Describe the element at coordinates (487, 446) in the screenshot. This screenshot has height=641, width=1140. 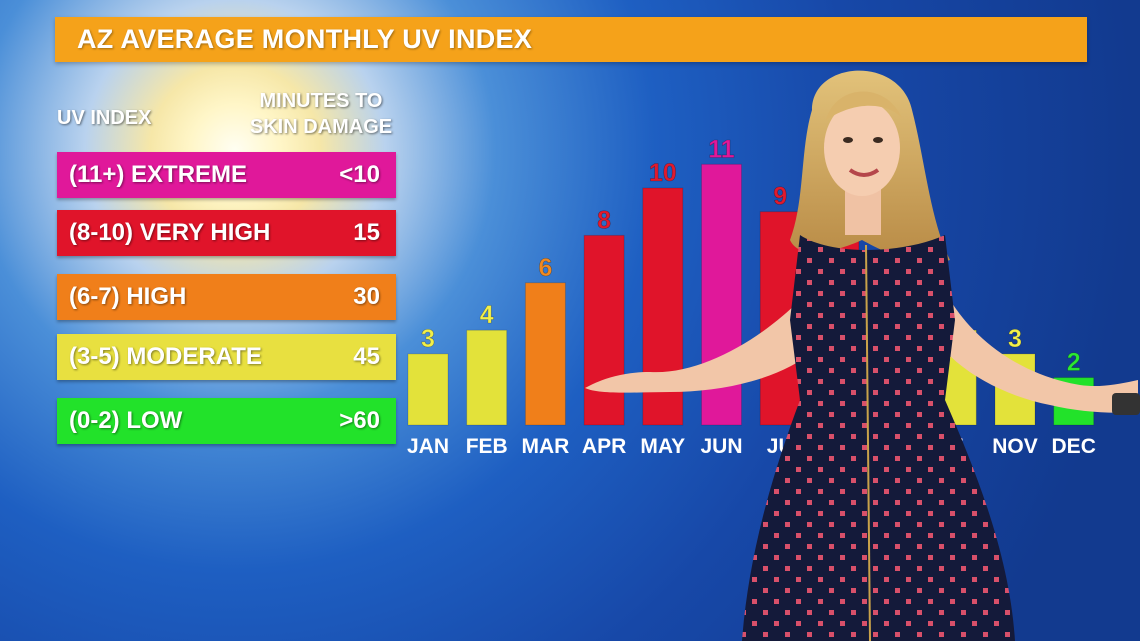
I see `month-label-feb: FEB` at that location.